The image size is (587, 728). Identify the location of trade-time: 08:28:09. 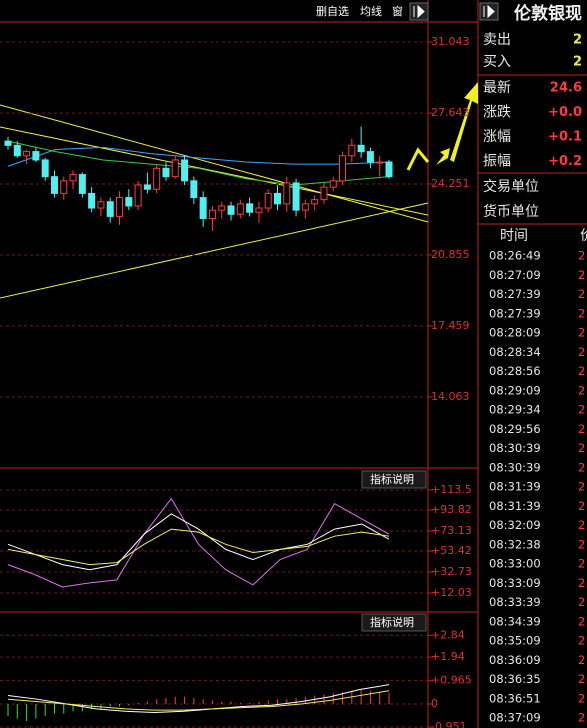
(515, 333).